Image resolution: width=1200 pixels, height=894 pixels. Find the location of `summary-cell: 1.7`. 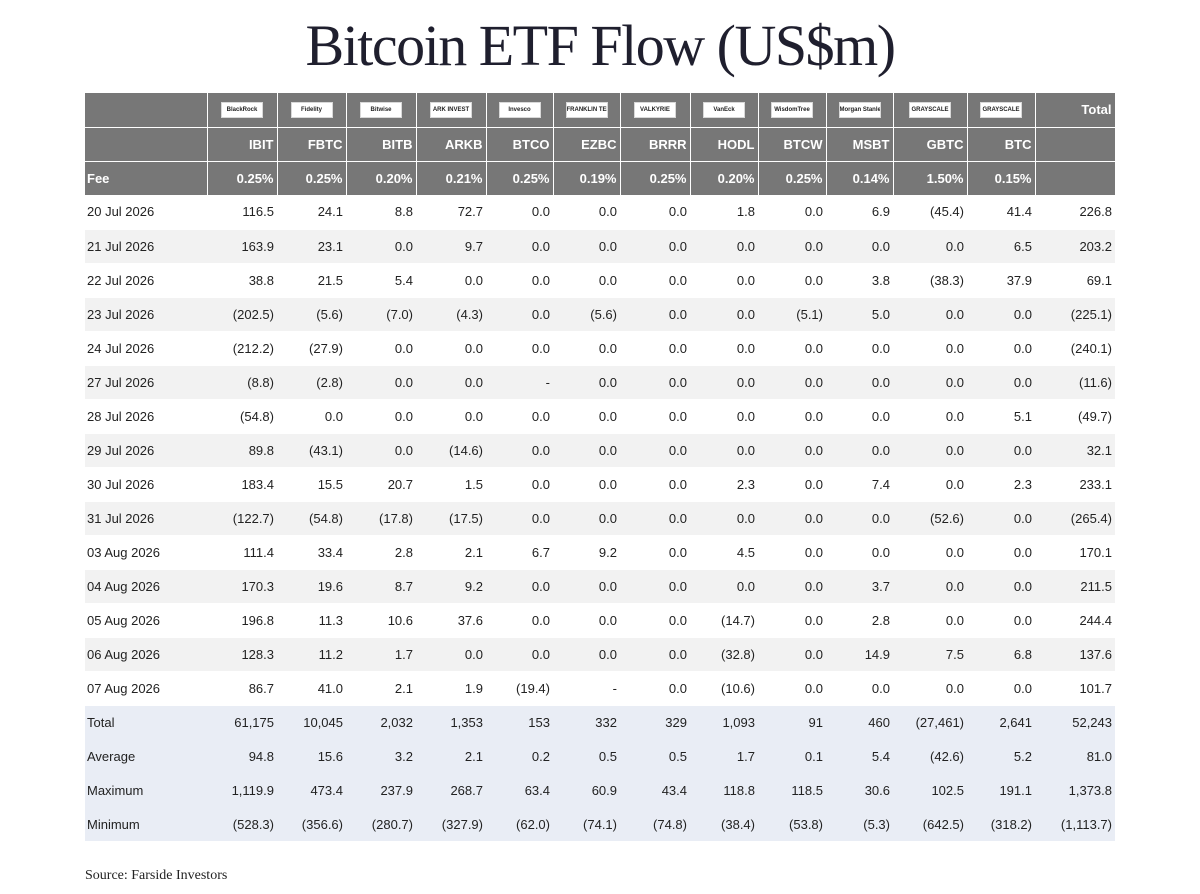

summary-cell: 1.7 is located at coordinates (724, 756).